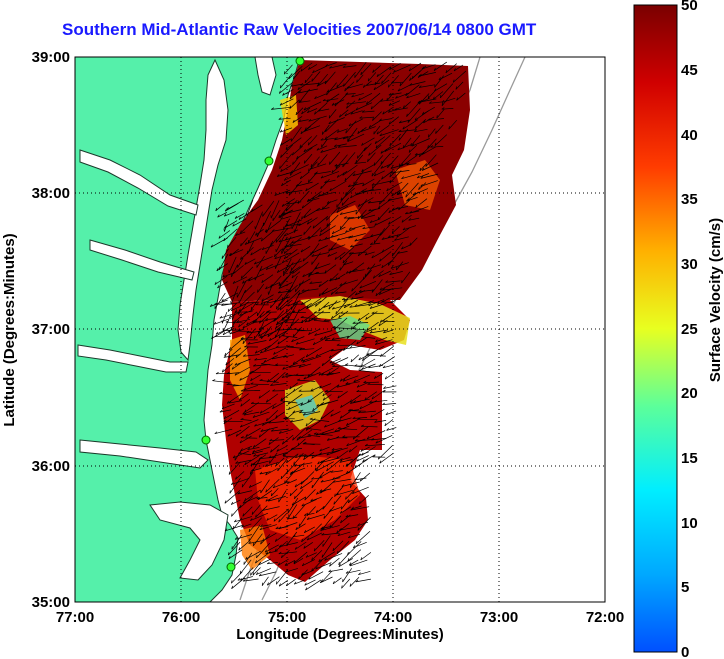 This screenshot has height=659, width=724. Describe the element at coordinates (655, 328) in the screenshot. I see `colorbar` at that location.